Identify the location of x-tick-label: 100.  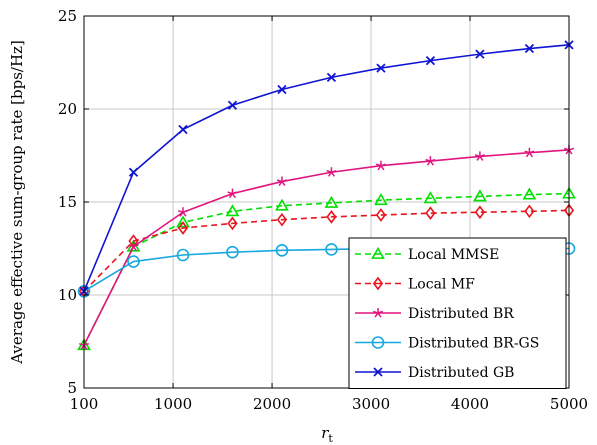
(84, 404).